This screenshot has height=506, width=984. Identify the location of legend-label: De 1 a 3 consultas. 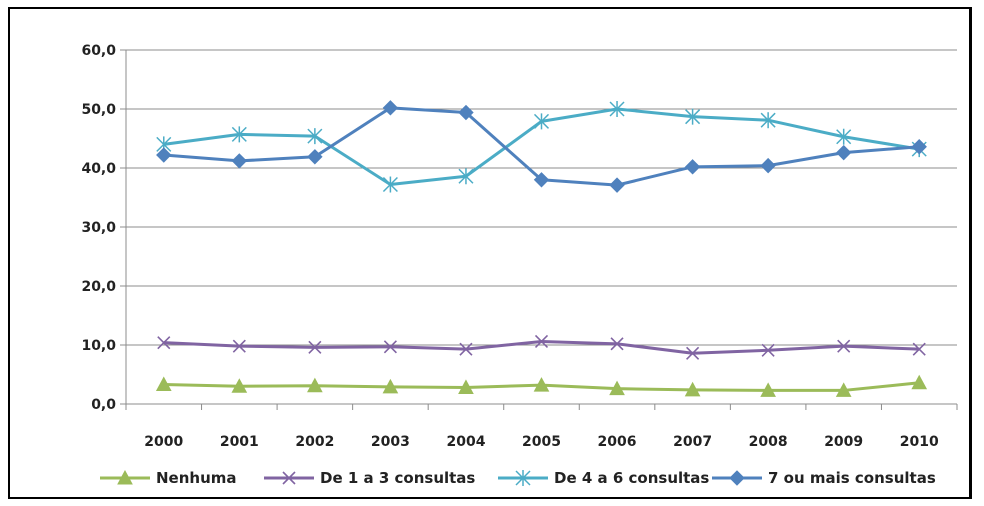
(397, 478).